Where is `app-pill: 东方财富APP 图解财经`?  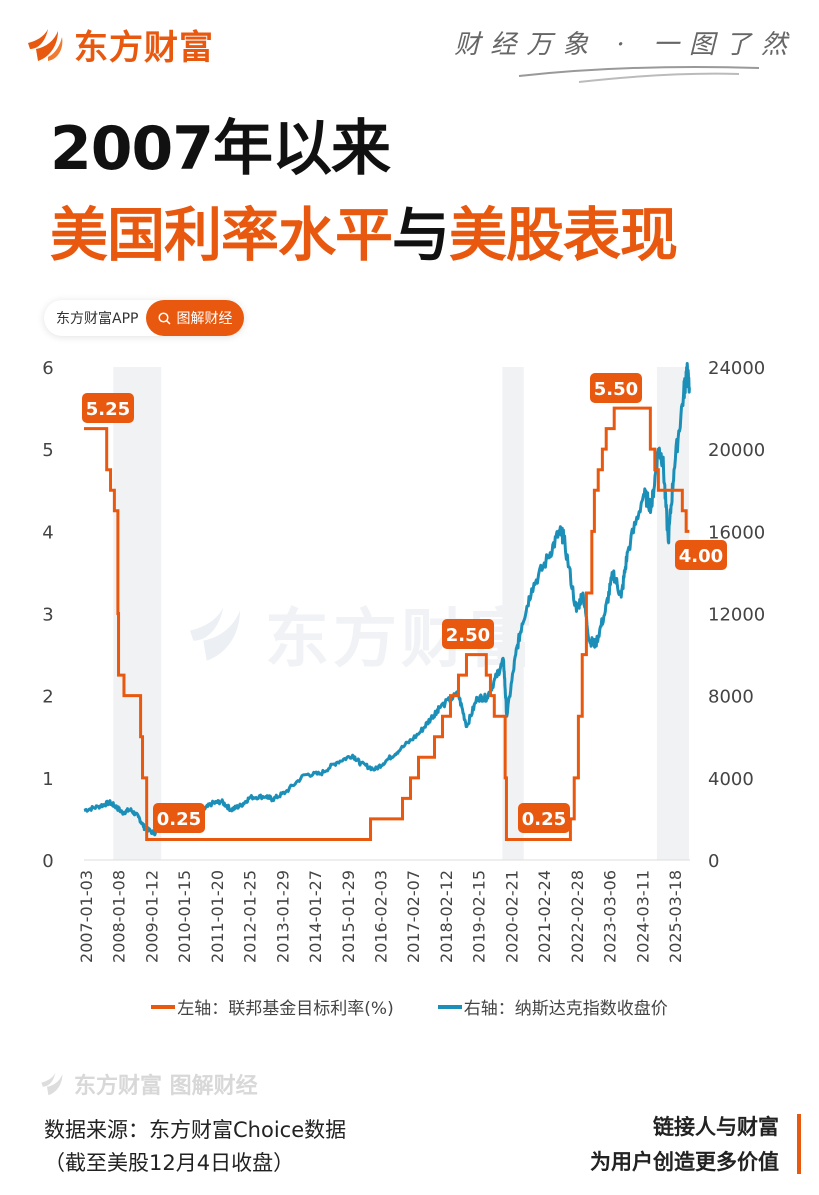 app-pill: 东方财富APP 图解财经 is located at coordinates (144, 318).